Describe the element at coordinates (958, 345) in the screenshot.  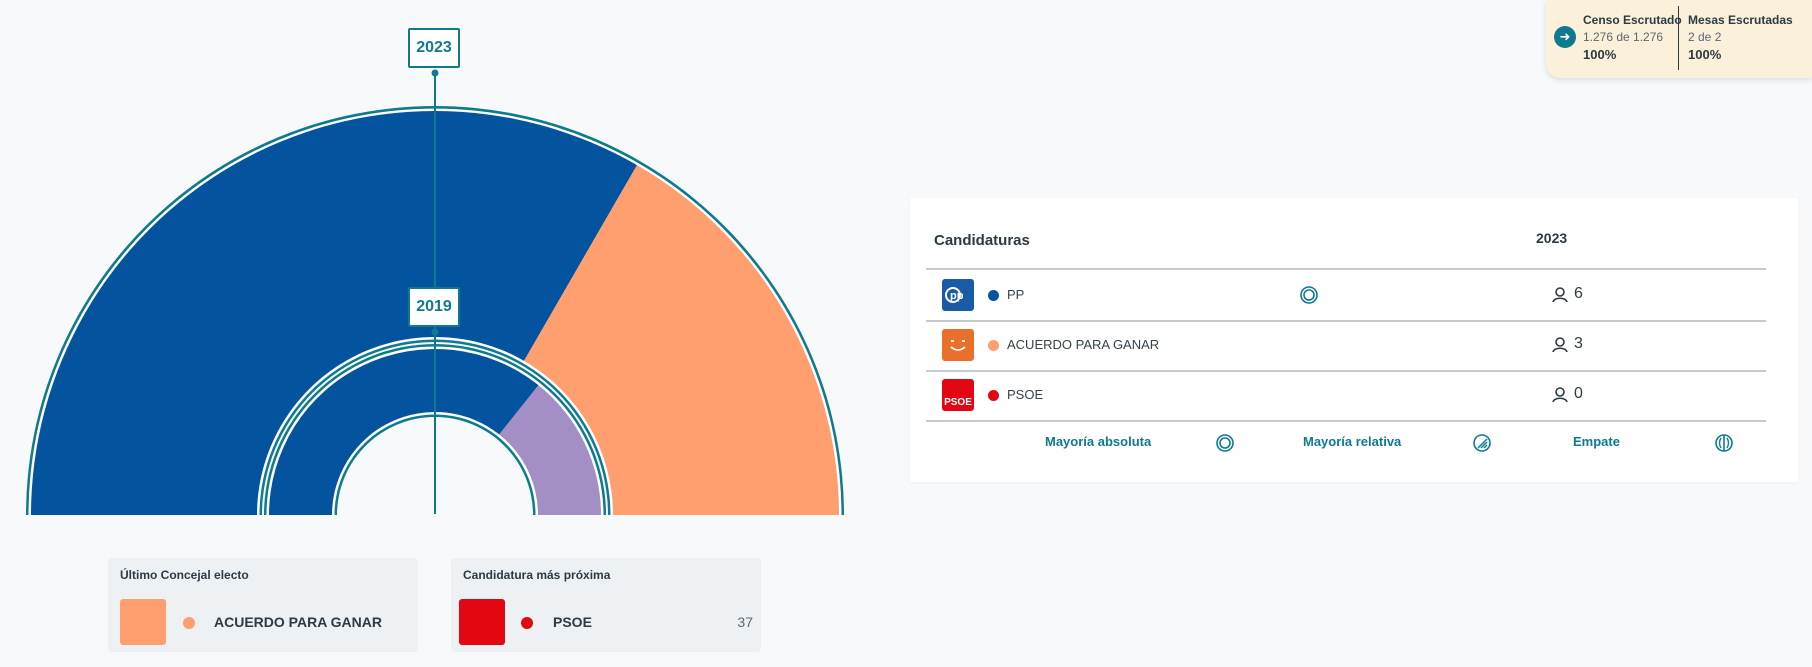
I see `acuerdo-logo-icon` at that location.